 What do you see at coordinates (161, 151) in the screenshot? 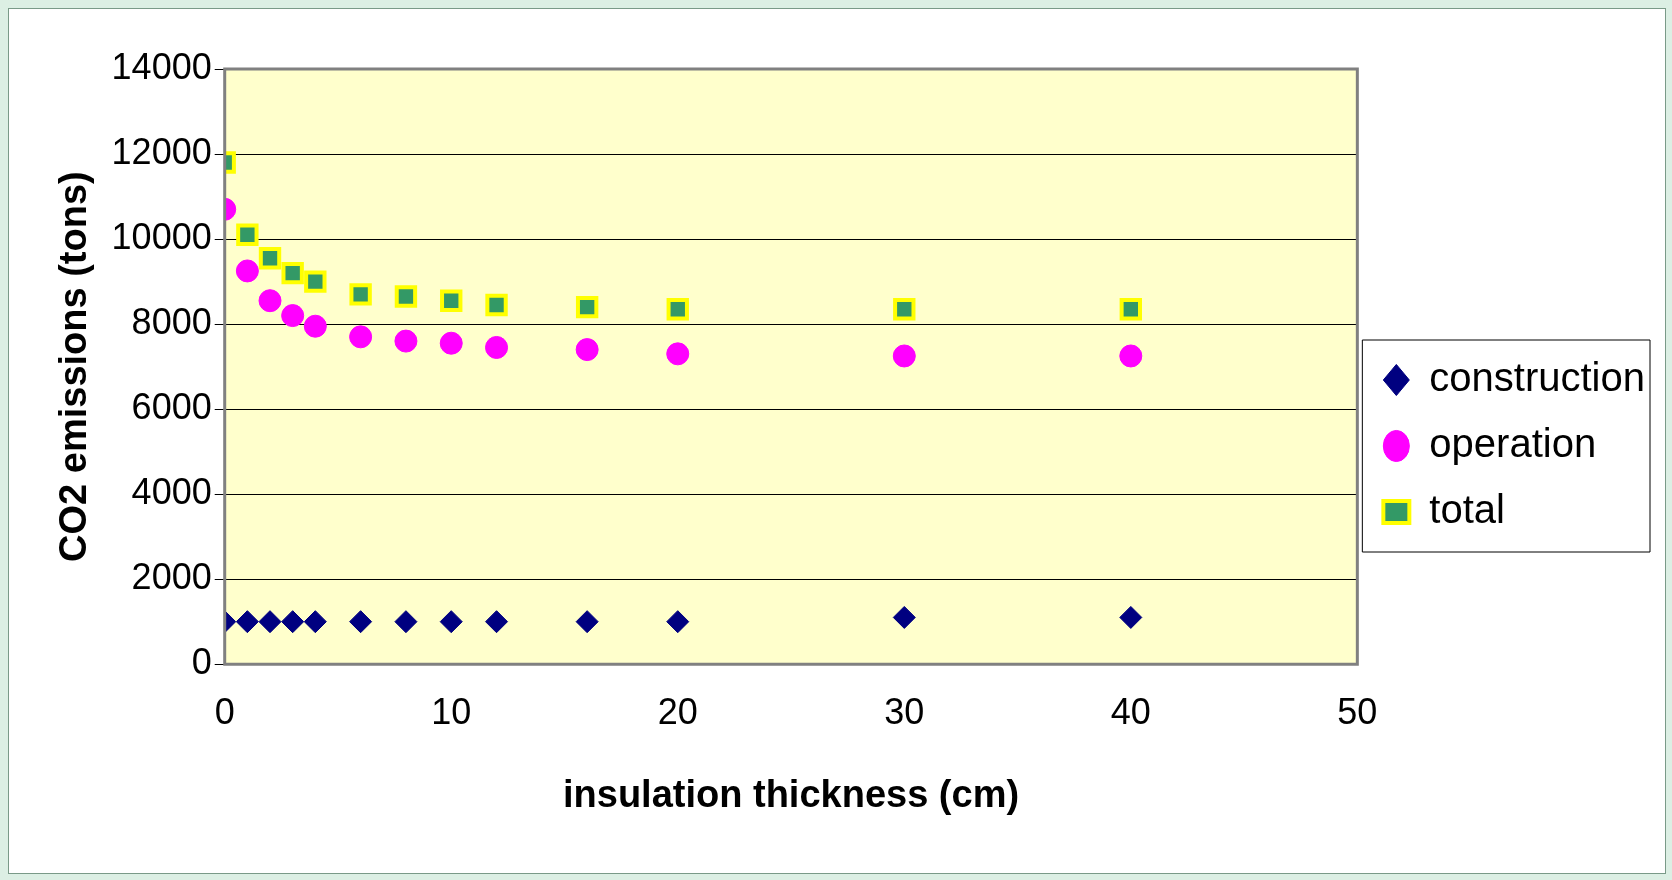
I see `y-tick-label: 12000` at bounding box center [161, 151].